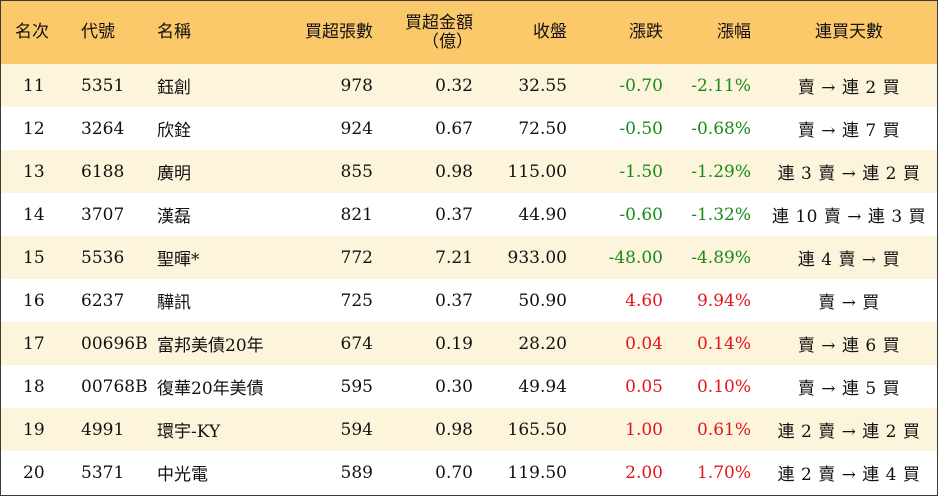  I want to click on table-row: 12 3264 欣銓 924 0.67 72.50 -0.50 -0.68% 賣 → 連 7 買, so click(469, 128).